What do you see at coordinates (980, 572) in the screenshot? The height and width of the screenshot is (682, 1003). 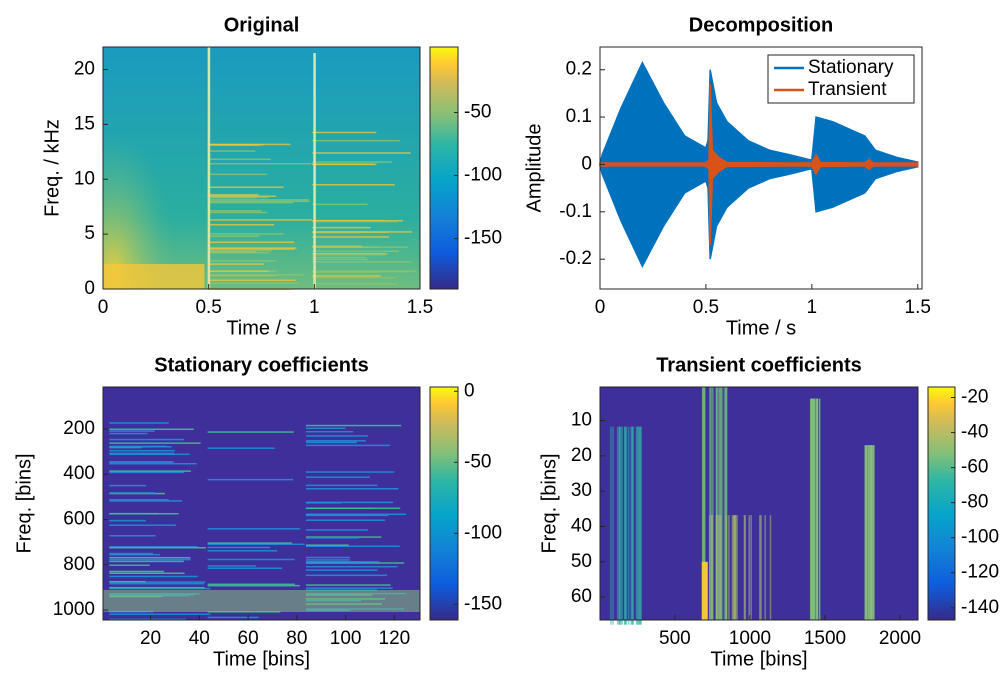 I see `colorbar-tick-label: -120` at bounding box center [980, 572].